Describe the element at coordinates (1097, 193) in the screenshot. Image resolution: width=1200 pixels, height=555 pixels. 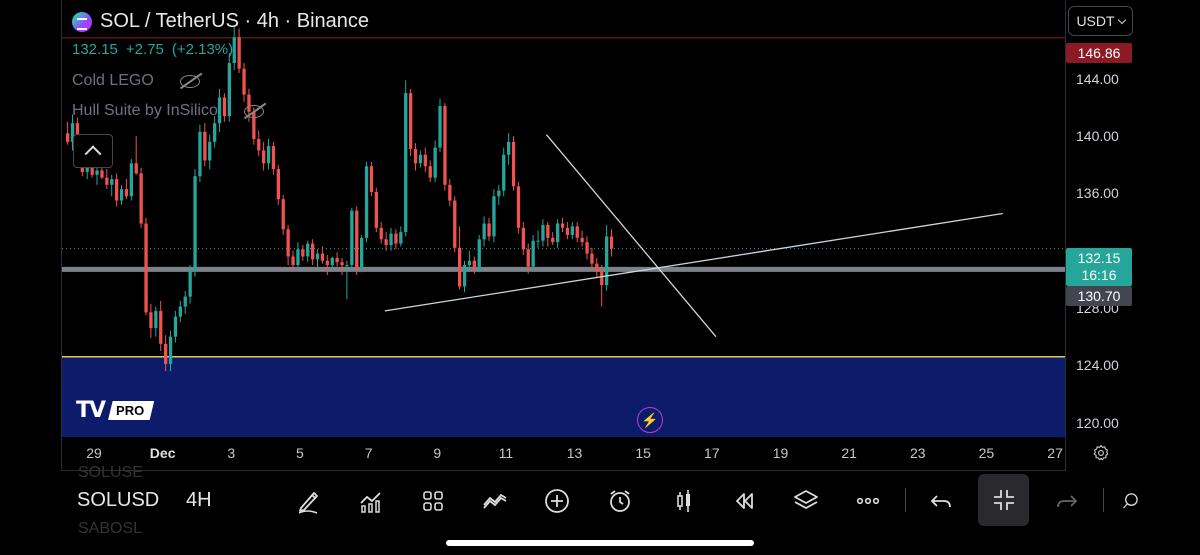
I see `price-tick: 136.00` at that location.